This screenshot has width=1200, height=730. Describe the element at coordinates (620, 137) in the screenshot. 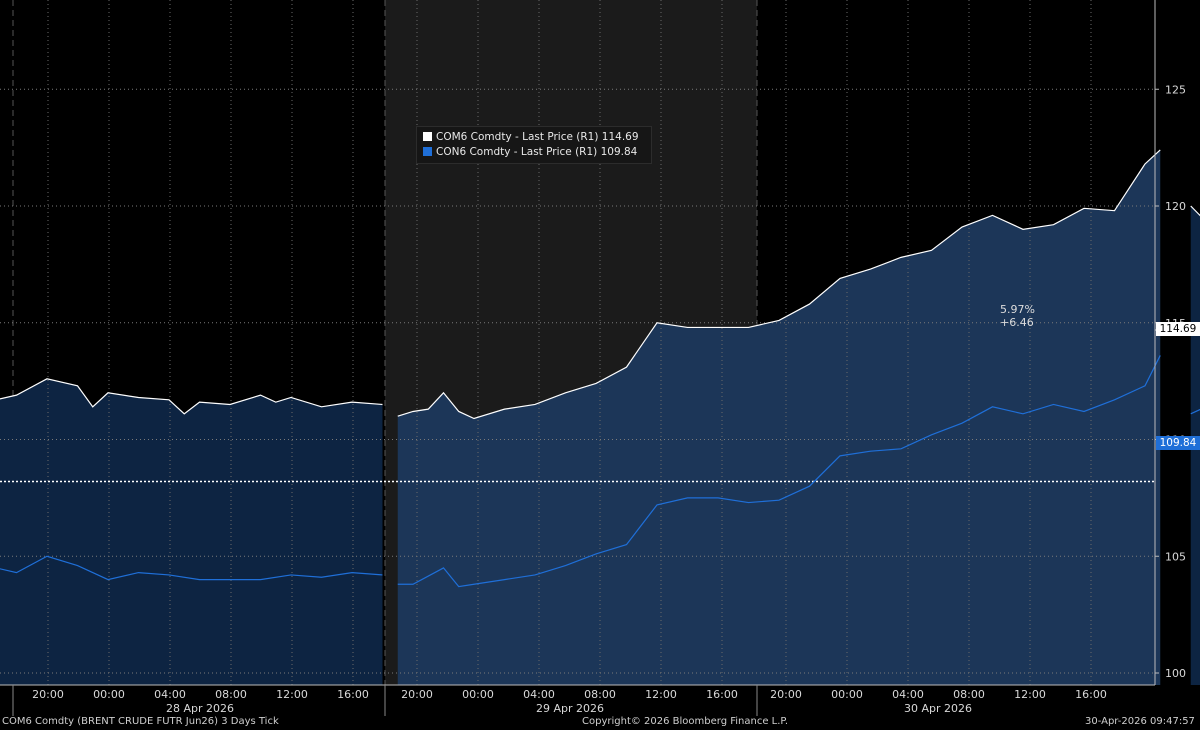

I see `legend-value-com6: 114.69` at that location.